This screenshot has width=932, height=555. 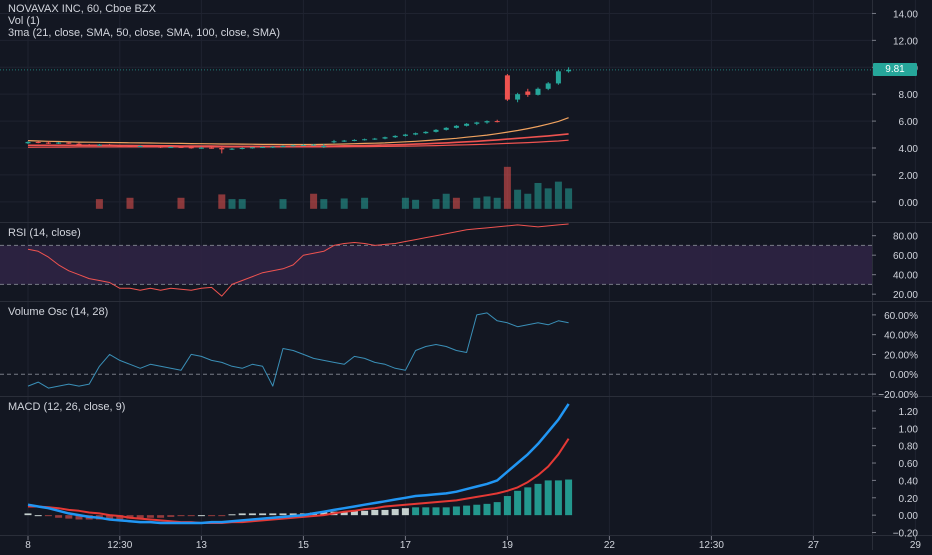 I want to click on last-price-badge: 9.81, so click(x=895, y=70).